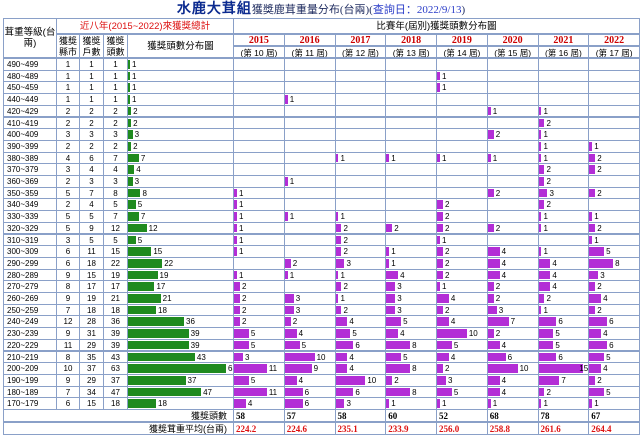  Describe the element at coordinates (388, 263) in the screenshot. I see `row-290~299-year-2018-bar` at that location.